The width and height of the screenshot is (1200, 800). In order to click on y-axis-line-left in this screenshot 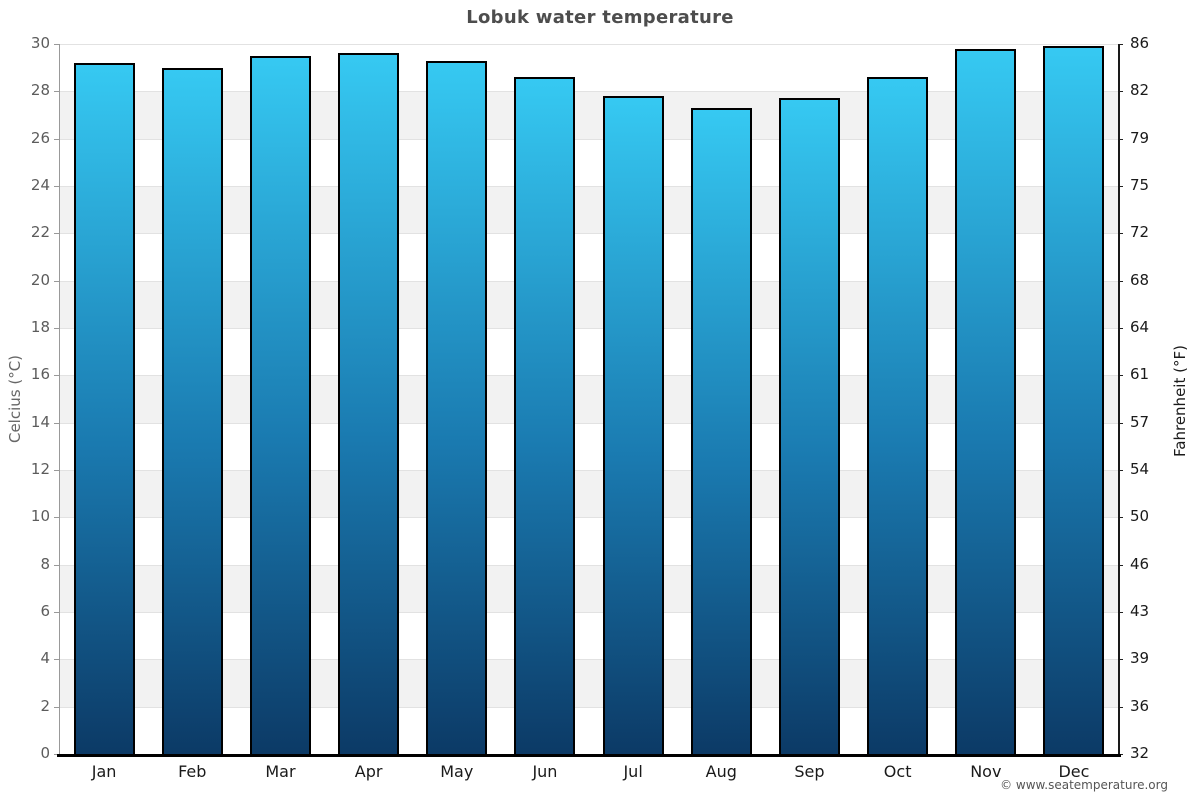, I will do `click(59, 399)`.